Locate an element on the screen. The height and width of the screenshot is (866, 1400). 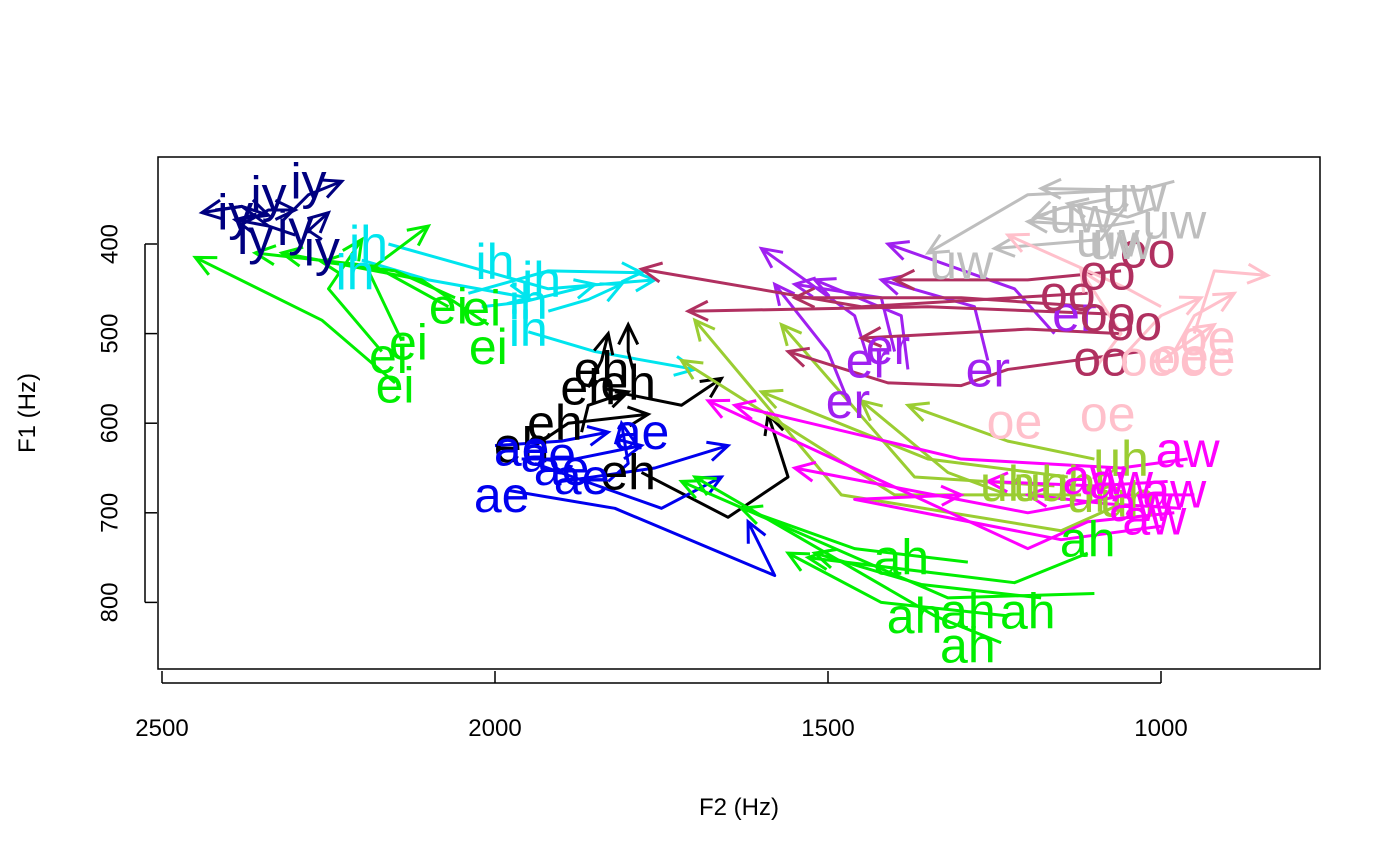
vowel-label-ih-11: ih is located at coordinates (528, 329).